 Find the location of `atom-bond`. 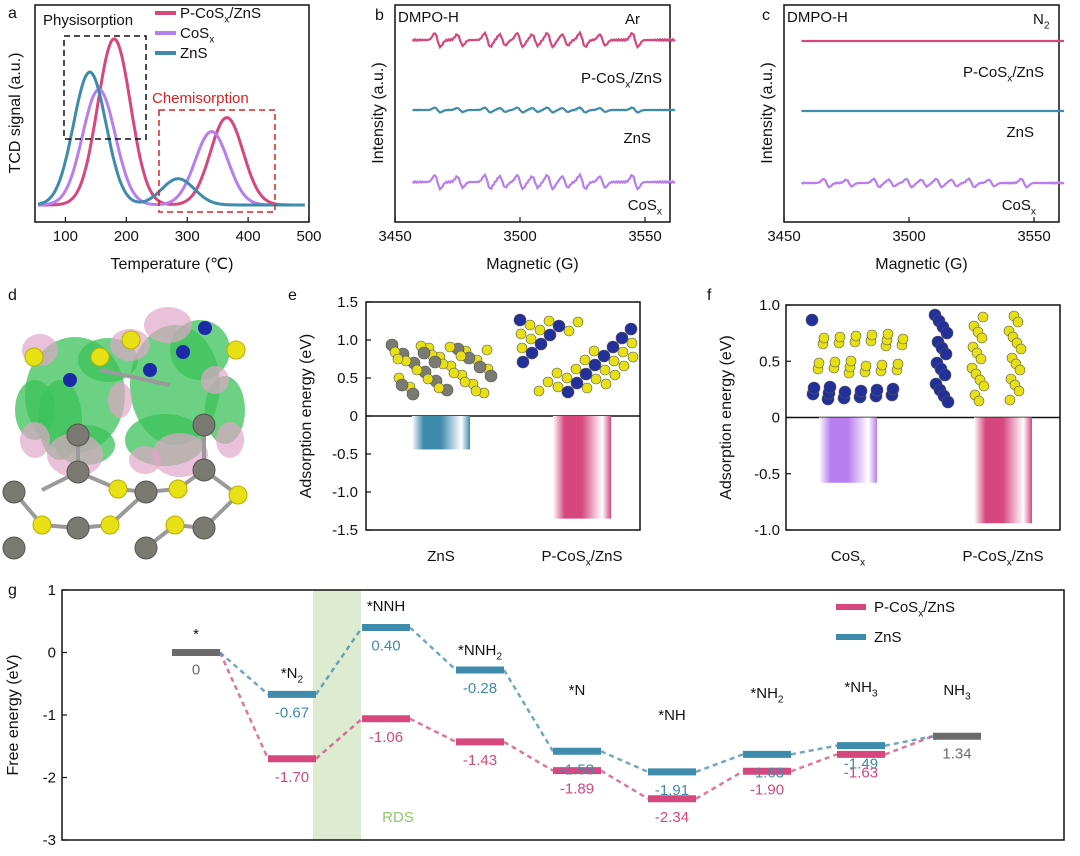

atom-bond is located at coordinates (135, 377).